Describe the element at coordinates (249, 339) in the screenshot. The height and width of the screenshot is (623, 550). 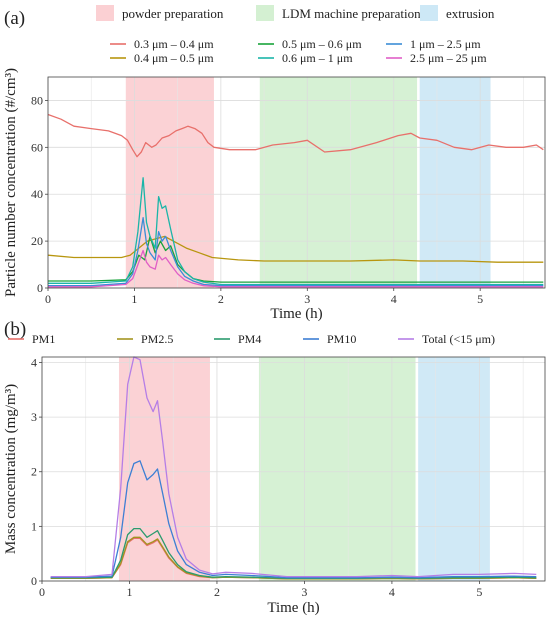
I see `series-legend-label: PM4` at that location.